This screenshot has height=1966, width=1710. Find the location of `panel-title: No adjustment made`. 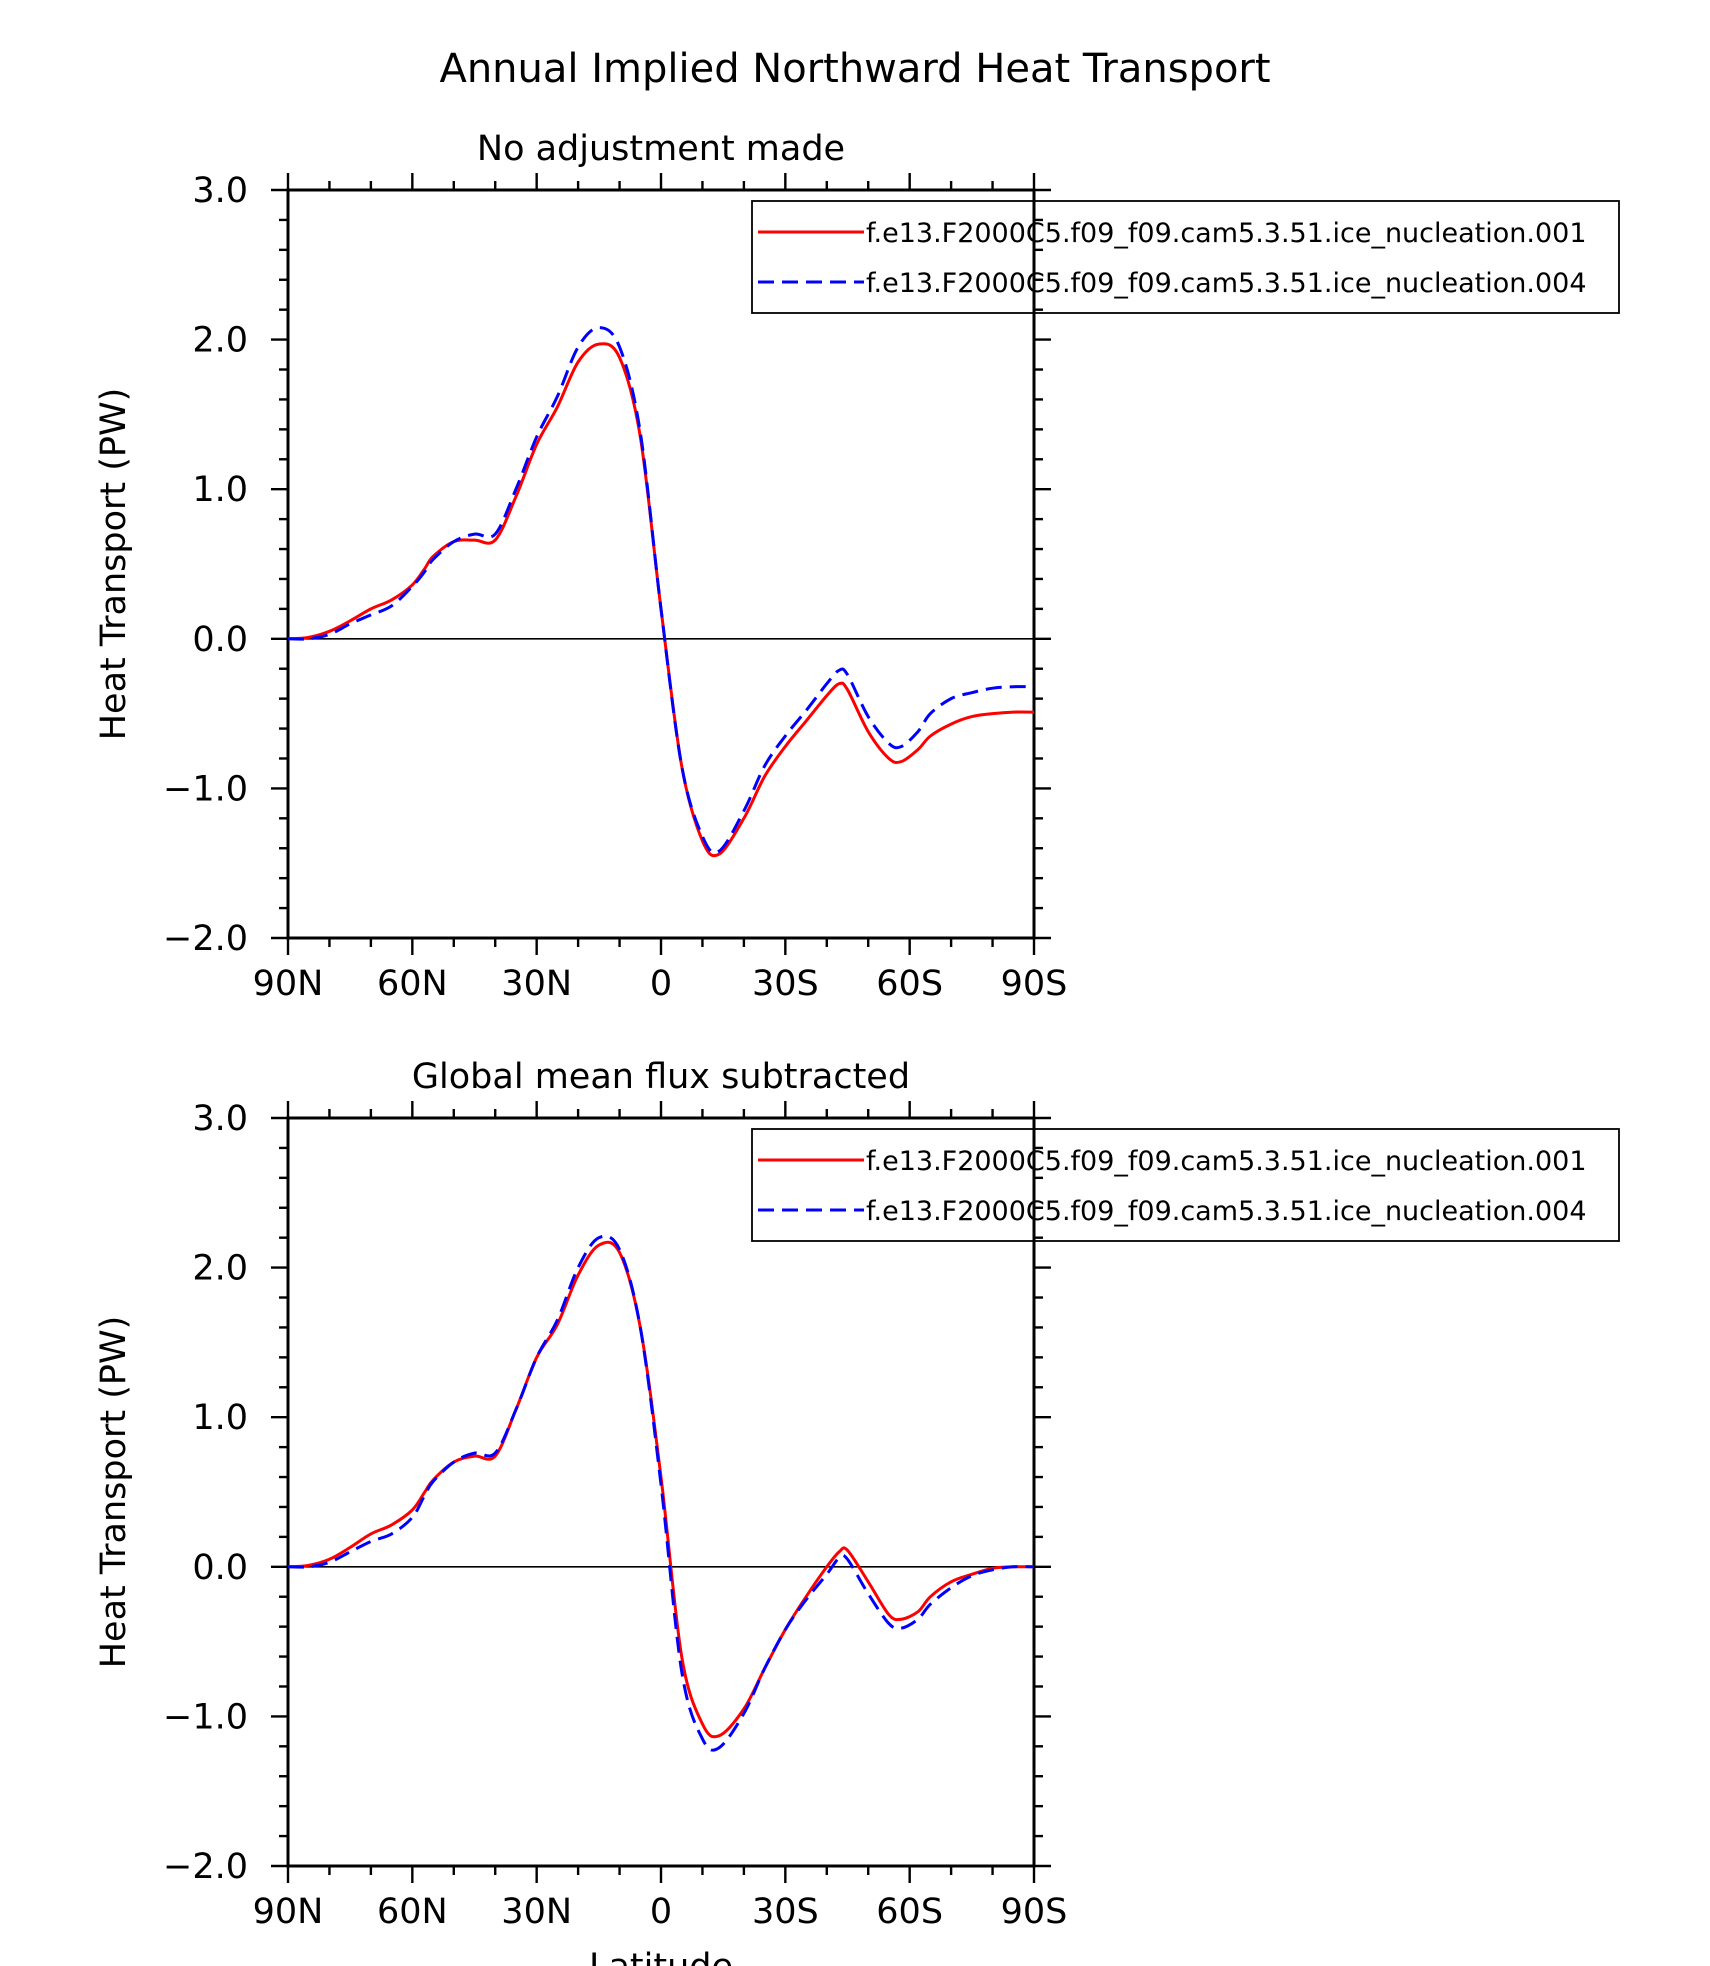

panel-title: No adjustment made is located at coordinates (661, 149).